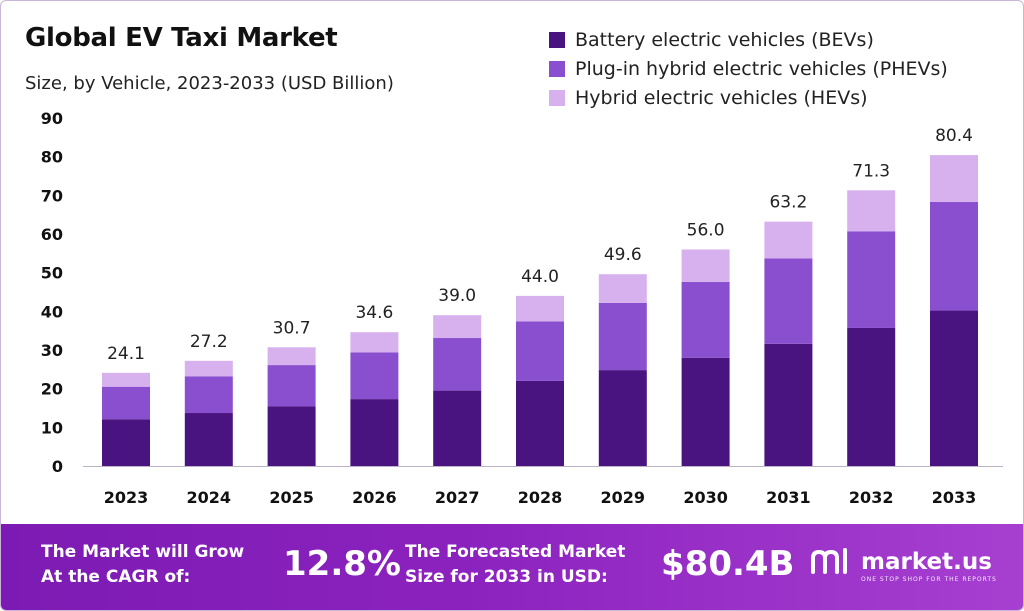  I want to click on cagr-label-line2: At the CAGR of:, so click(116, 577).